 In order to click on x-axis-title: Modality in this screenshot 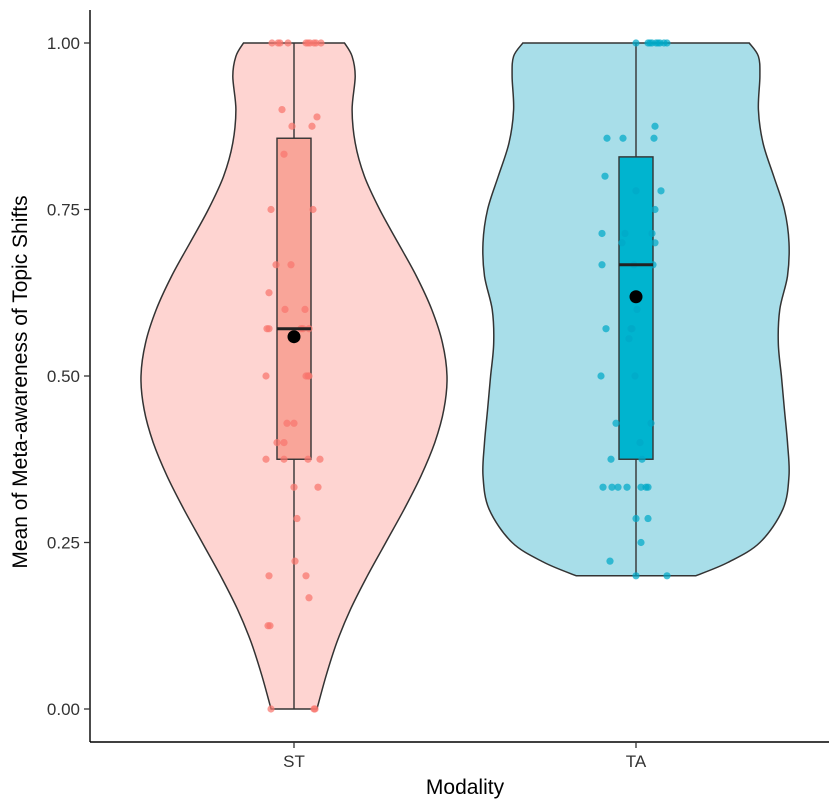, I will do `click(465, 787)`.